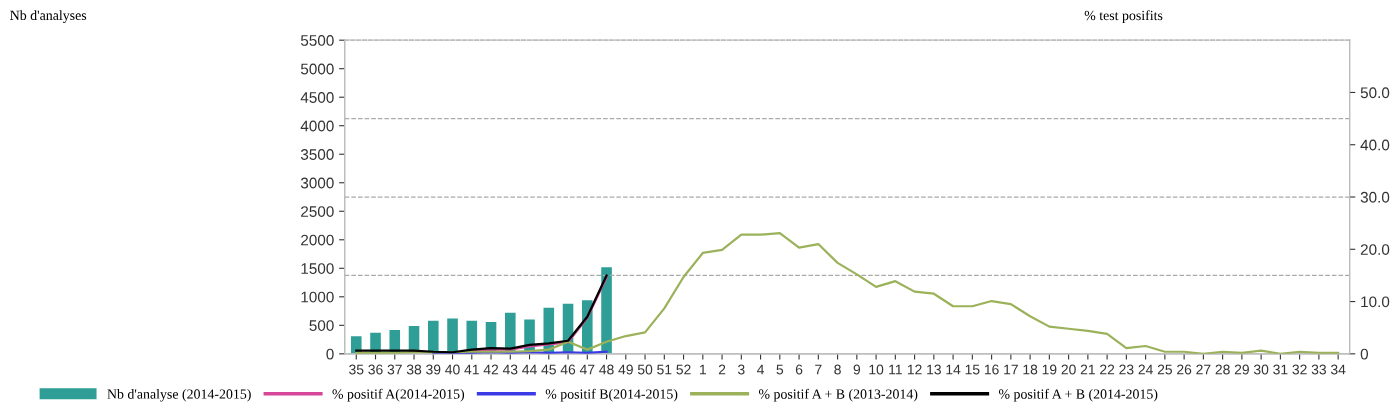 This screenshot has height=410, width=1390. What do you see at coordinates (1145, 369) in the screenshot?
I see `x-tick-label: 24` at bounding box center [1145, 369].